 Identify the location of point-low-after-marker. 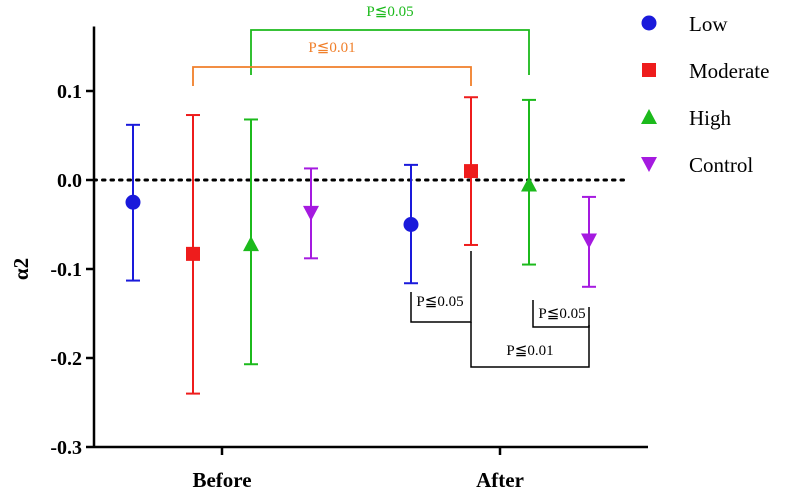
(411, 224).